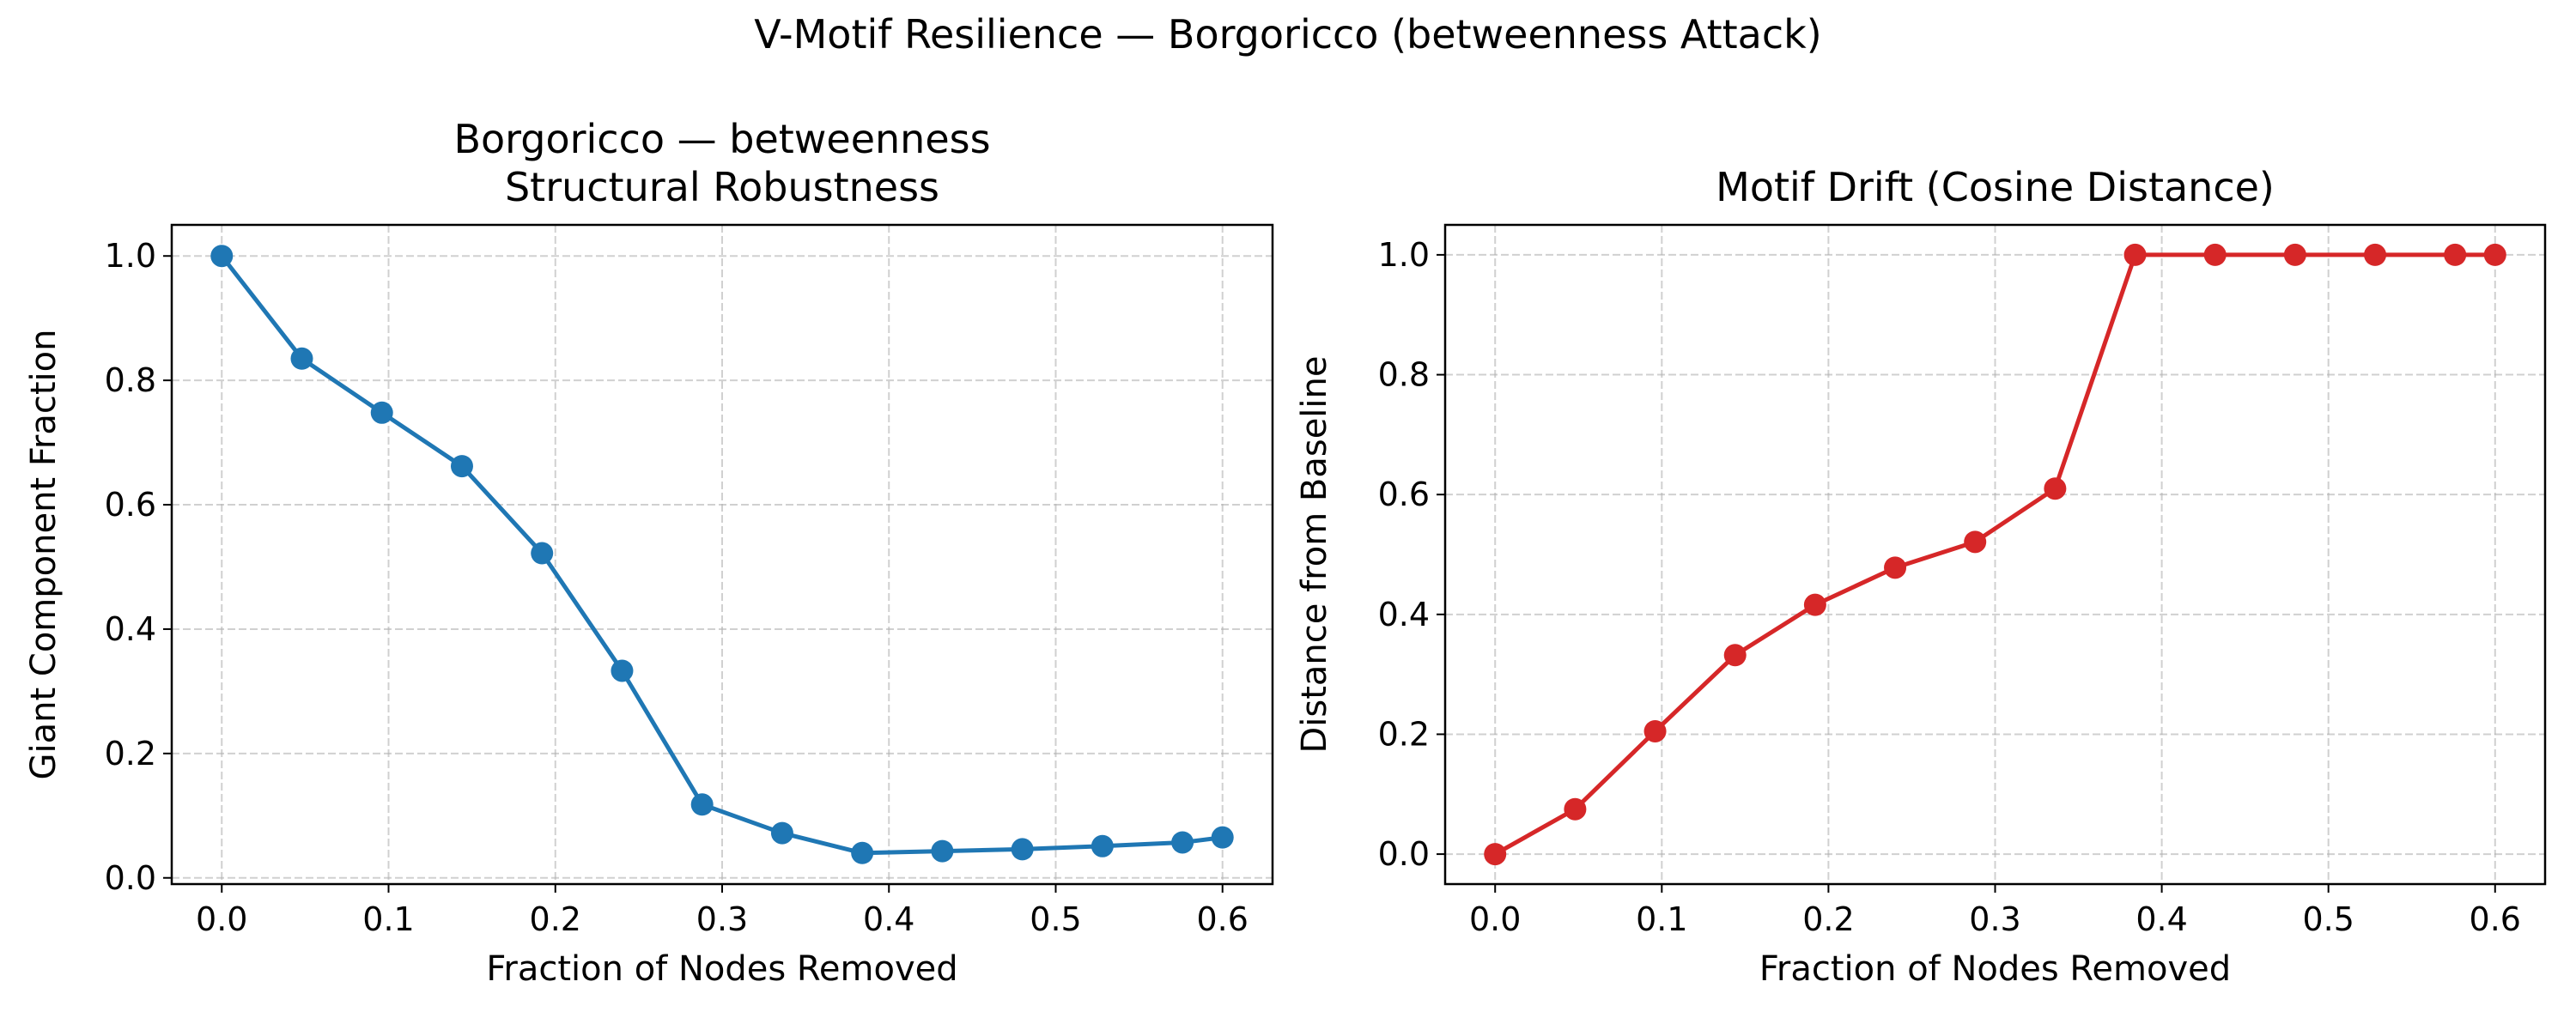 The width and height of the screenshot is (2576, 1030). Describe the element at coordinates (1314, 554) in the screenshot. I see `y-axis-label: Distance from Baseline` at that location.